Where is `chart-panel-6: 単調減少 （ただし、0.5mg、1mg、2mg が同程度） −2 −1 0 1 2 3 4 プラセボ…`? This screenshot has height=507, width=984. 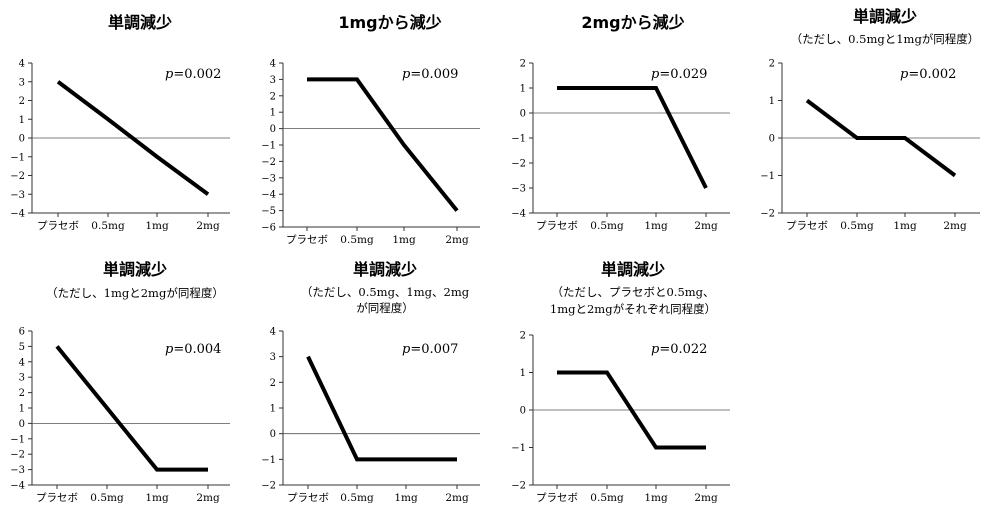
chart-panel-6: 単調減少 （ただし、0.5mg、1mg、2mg が同程度） −2 −1 0 1 2 3 4 プラセボ… is located at coordinates (370, 382).